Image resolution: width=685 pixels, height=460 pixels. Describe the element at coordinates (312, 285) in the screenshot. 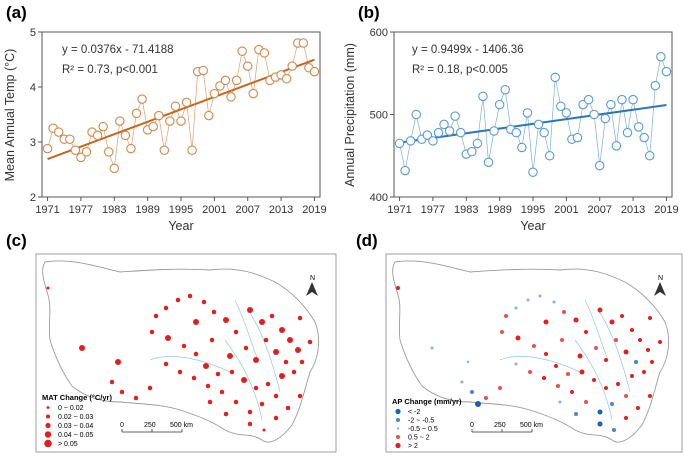

I see `north-arrow-c: N` at that location.